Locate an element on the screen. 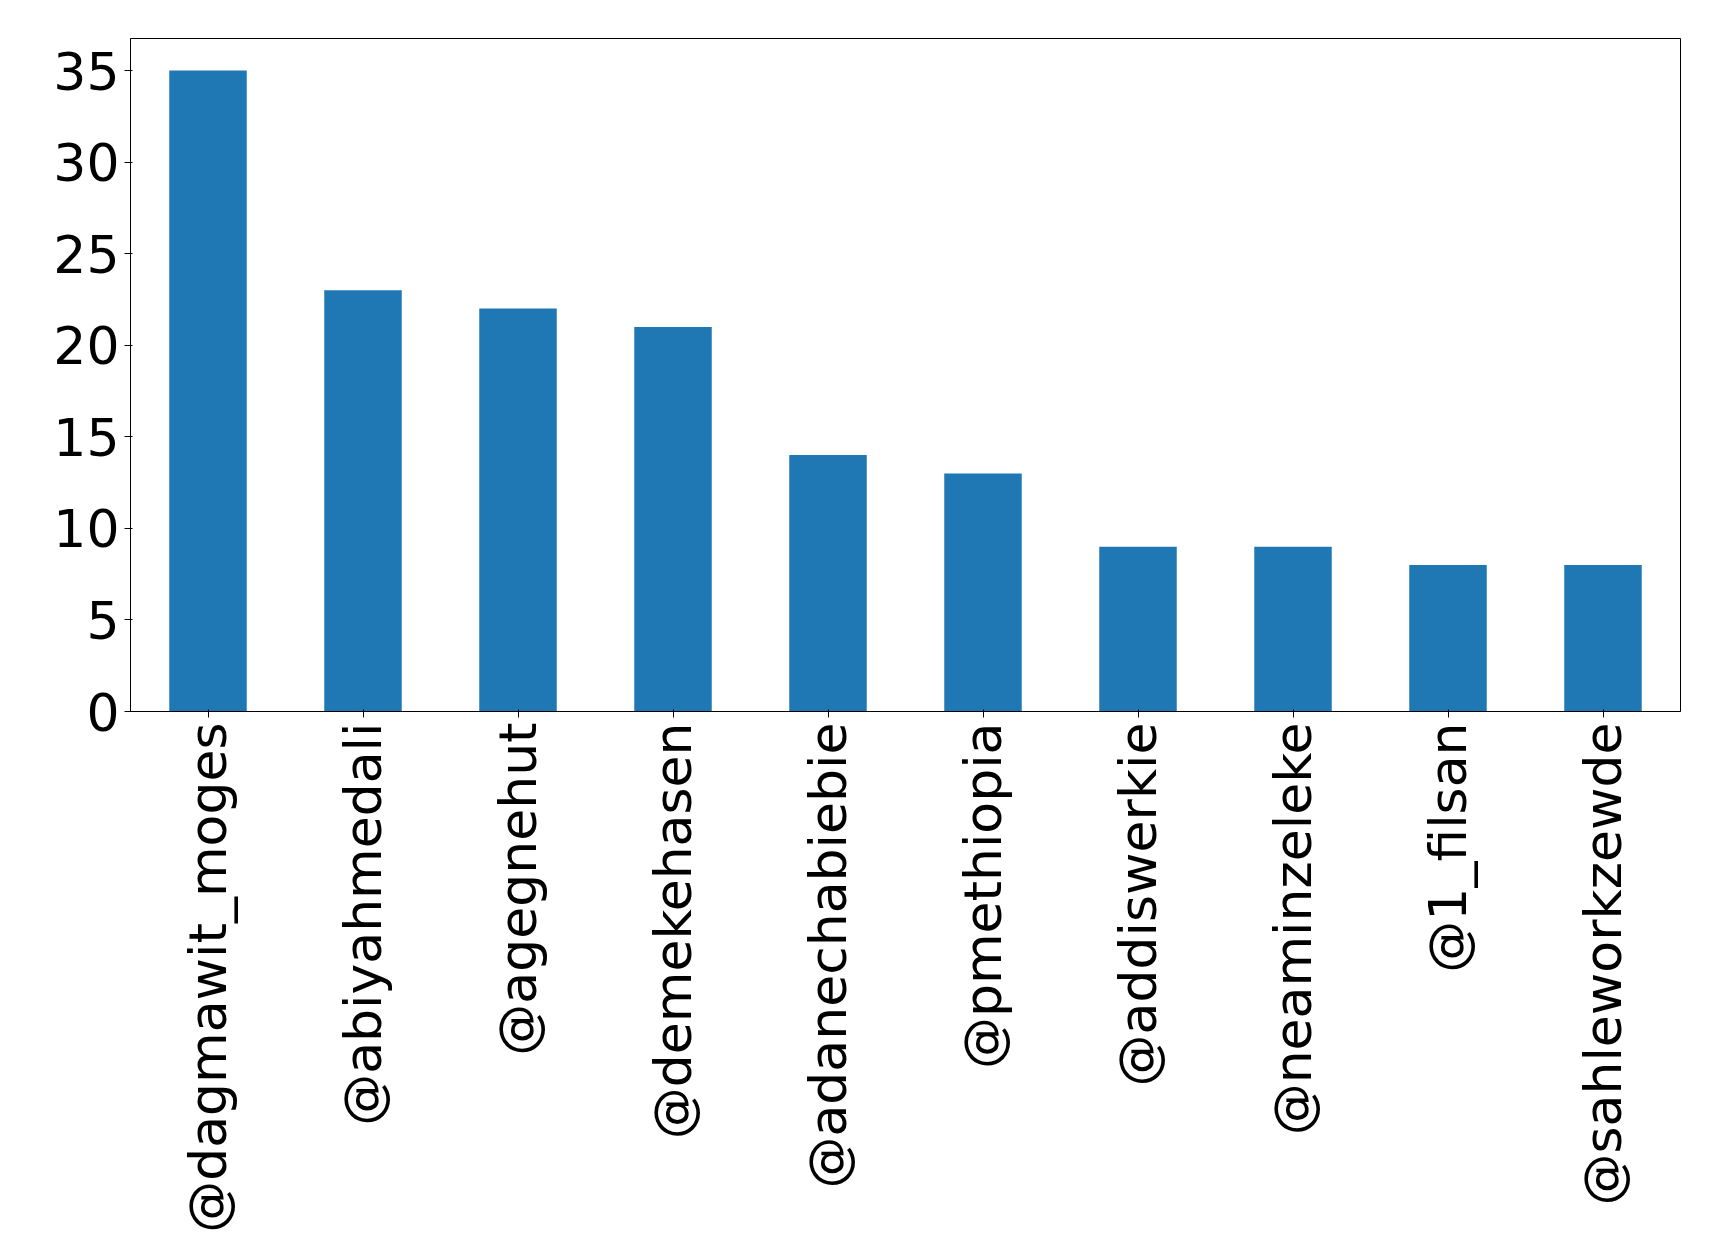 This screenshot has height=1241, width=1719. y-tick-label: 35 is located at coordinates (86, 71).